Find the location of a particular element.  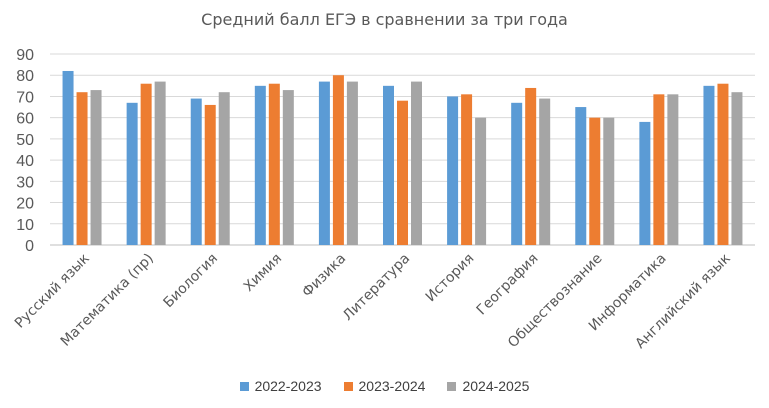

chart-title: Средний балл ЕГЭ в сравнении за три года is located at coordinates (384, 19).